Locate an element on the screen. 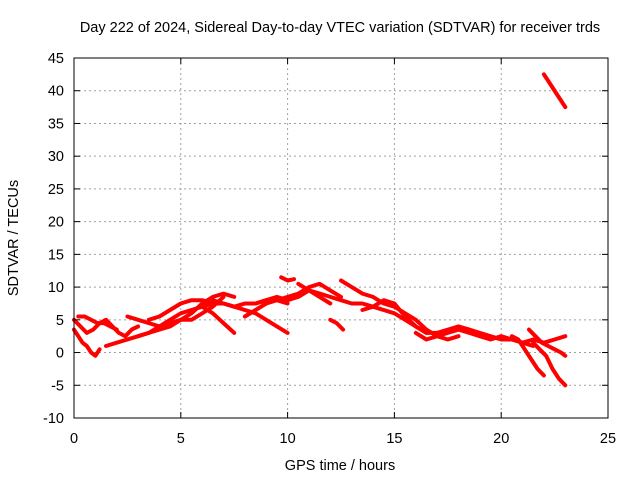 Image resolution: width=640 pixels, height=480 pixels. y-tick-label: -10 is located at coordinates (53, 419).